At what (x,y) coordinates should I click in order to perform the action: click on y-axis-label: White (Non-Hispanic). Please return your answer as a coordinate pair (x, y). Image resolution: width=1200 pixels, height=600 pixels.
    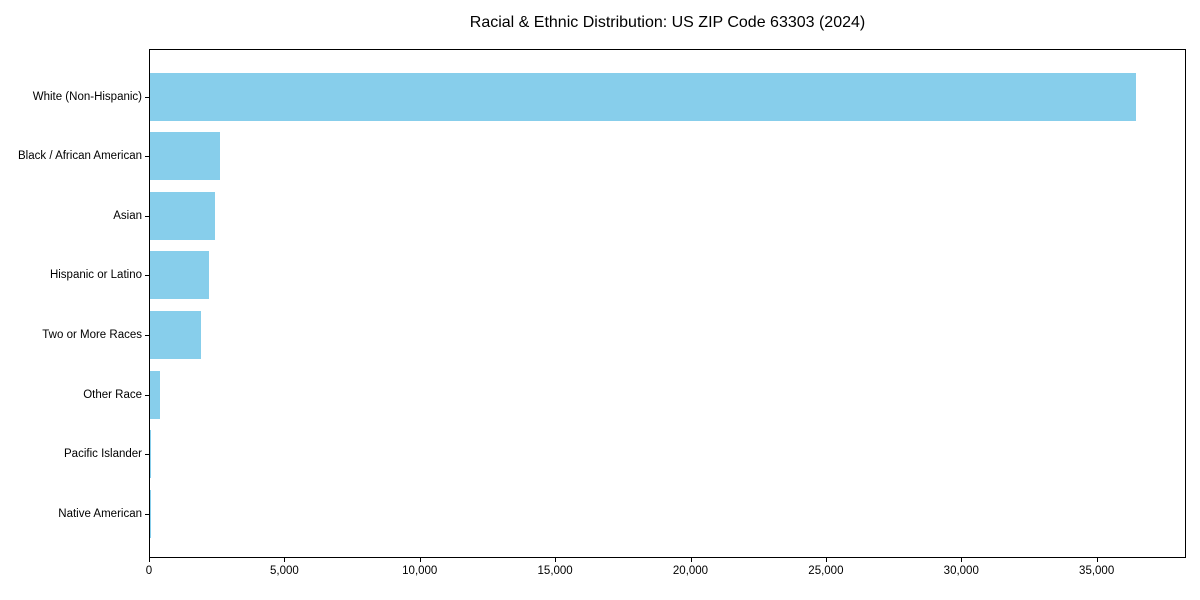
    Looking at the image, I should click on (87, 96).